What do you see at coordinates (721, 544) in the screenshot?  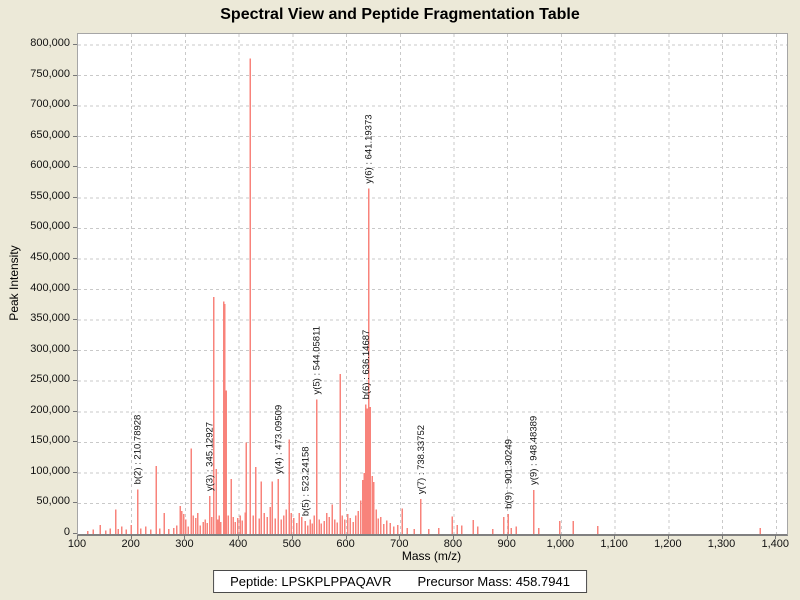 I see `x-tick-label: 1,300` at bounding box center [721, 544].